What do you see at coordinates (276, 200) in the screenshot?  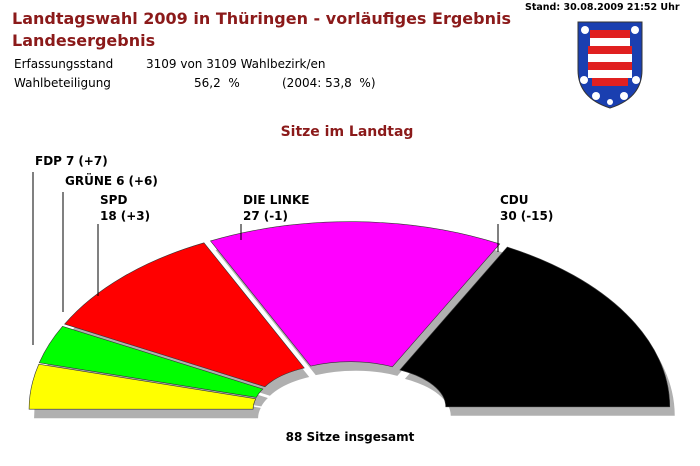 I see `party-name: DIE LINKE` at bounding box center [276, 200].